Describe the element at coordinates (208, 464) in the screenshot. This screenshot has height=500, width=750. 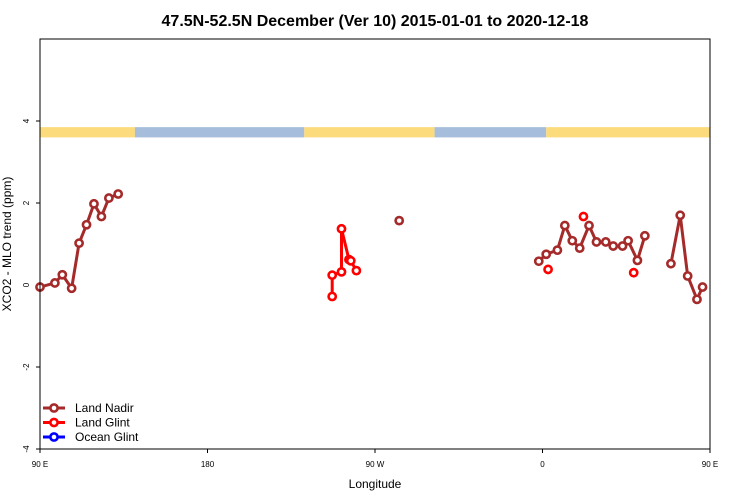
I see `x-tick-label: 180` at that location.